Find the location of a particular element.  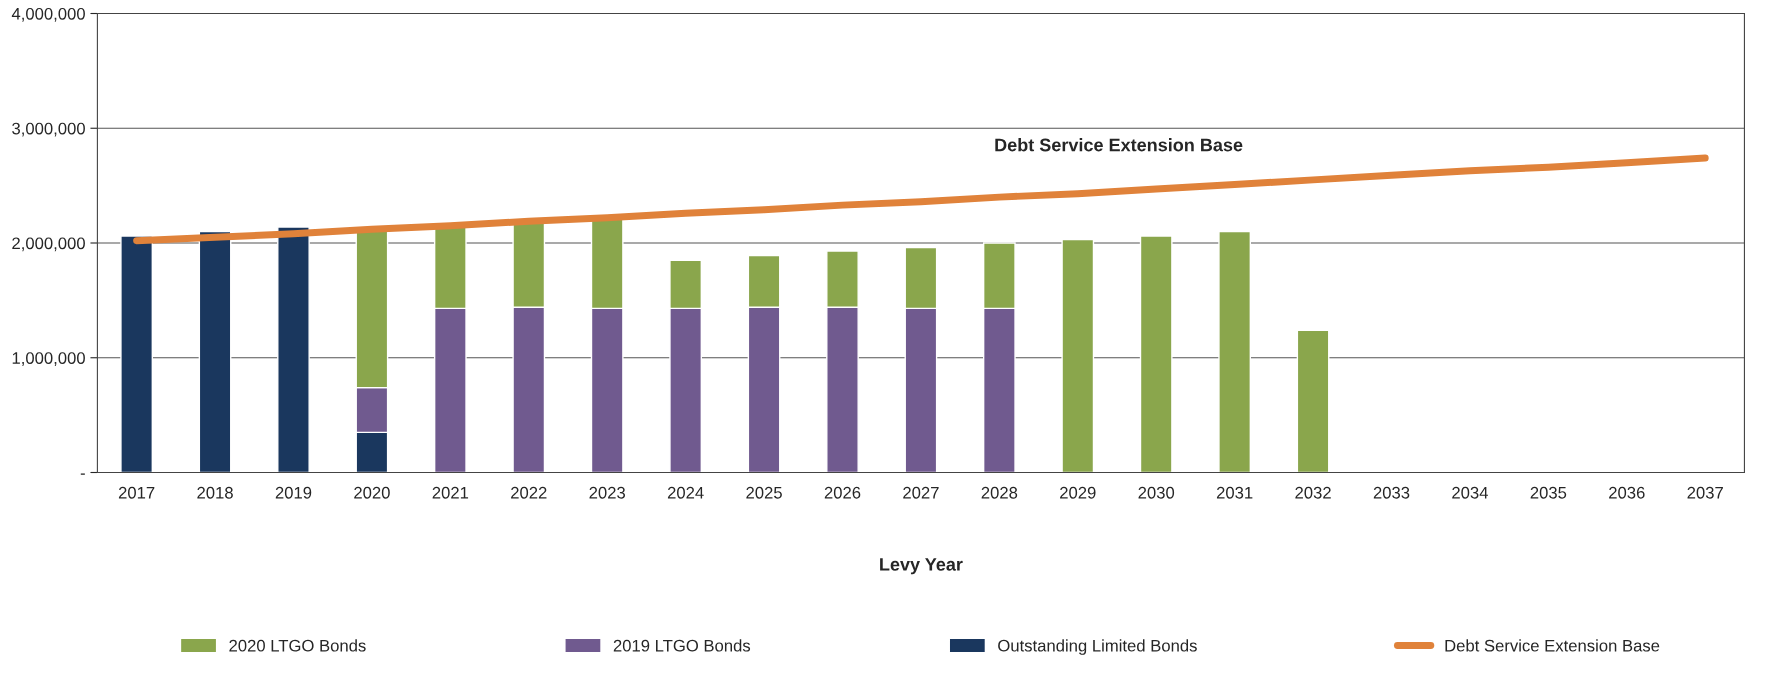

x-tick-label: 2017 is located at coordinates (136, 492).